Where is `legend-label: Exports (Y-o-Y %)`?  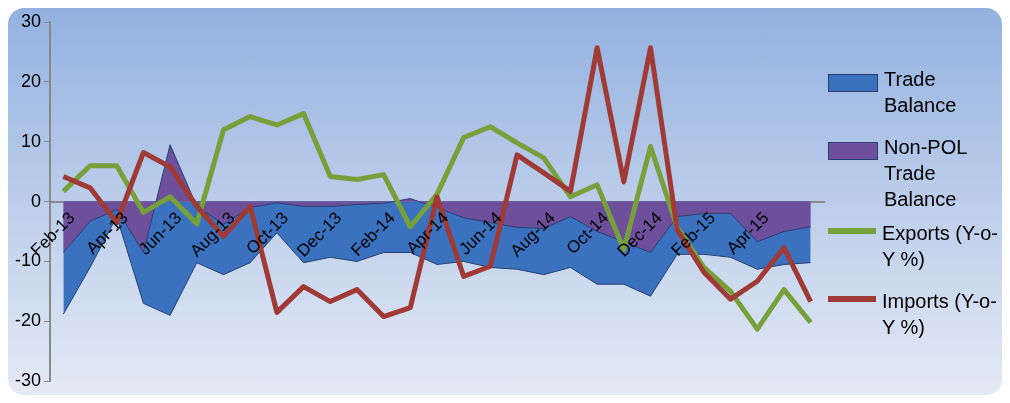
legend-label: Exports (Y-o-Y %) is located at coordinates (940, 246).